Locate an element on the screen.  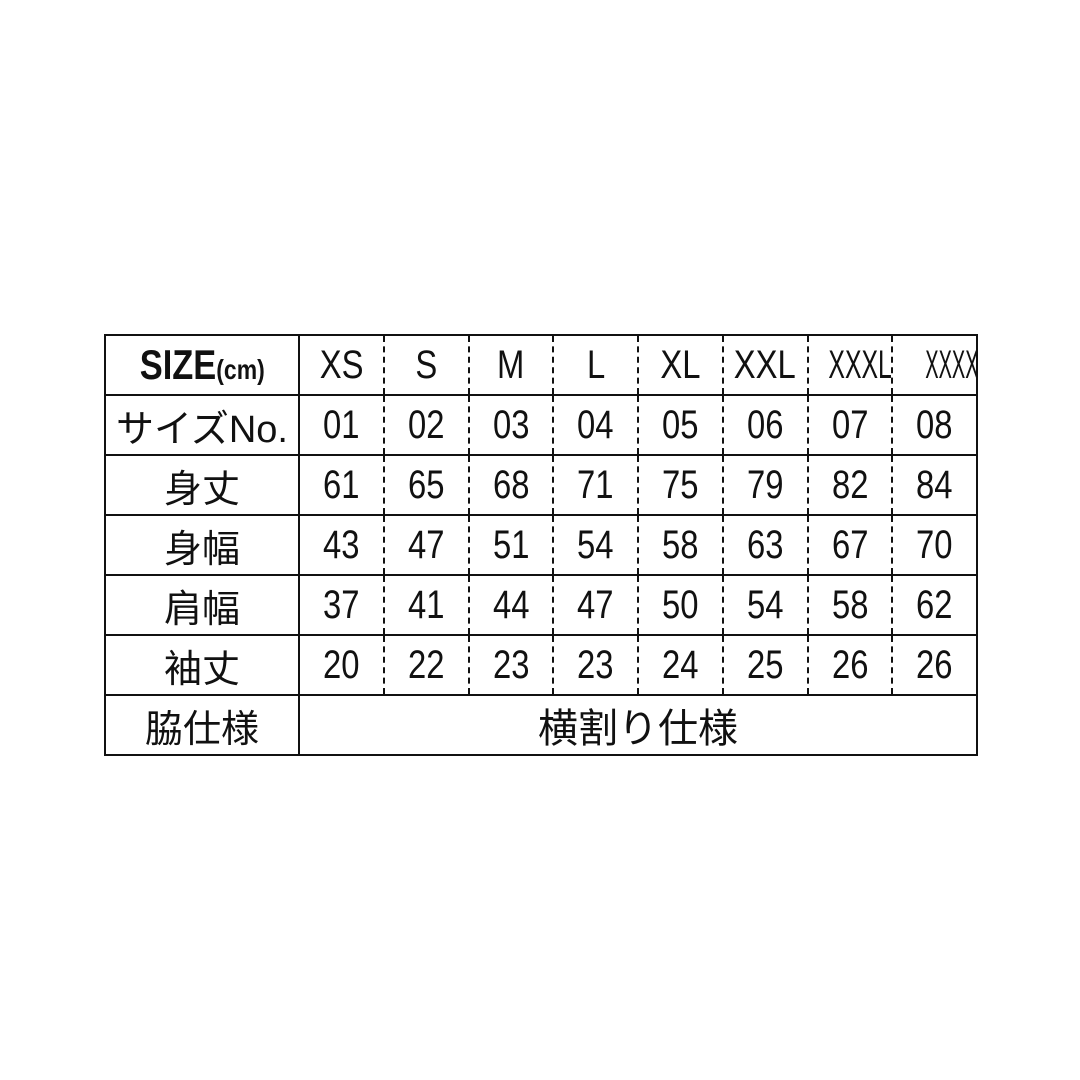
size-label: L is located at coordinates (595, 364).